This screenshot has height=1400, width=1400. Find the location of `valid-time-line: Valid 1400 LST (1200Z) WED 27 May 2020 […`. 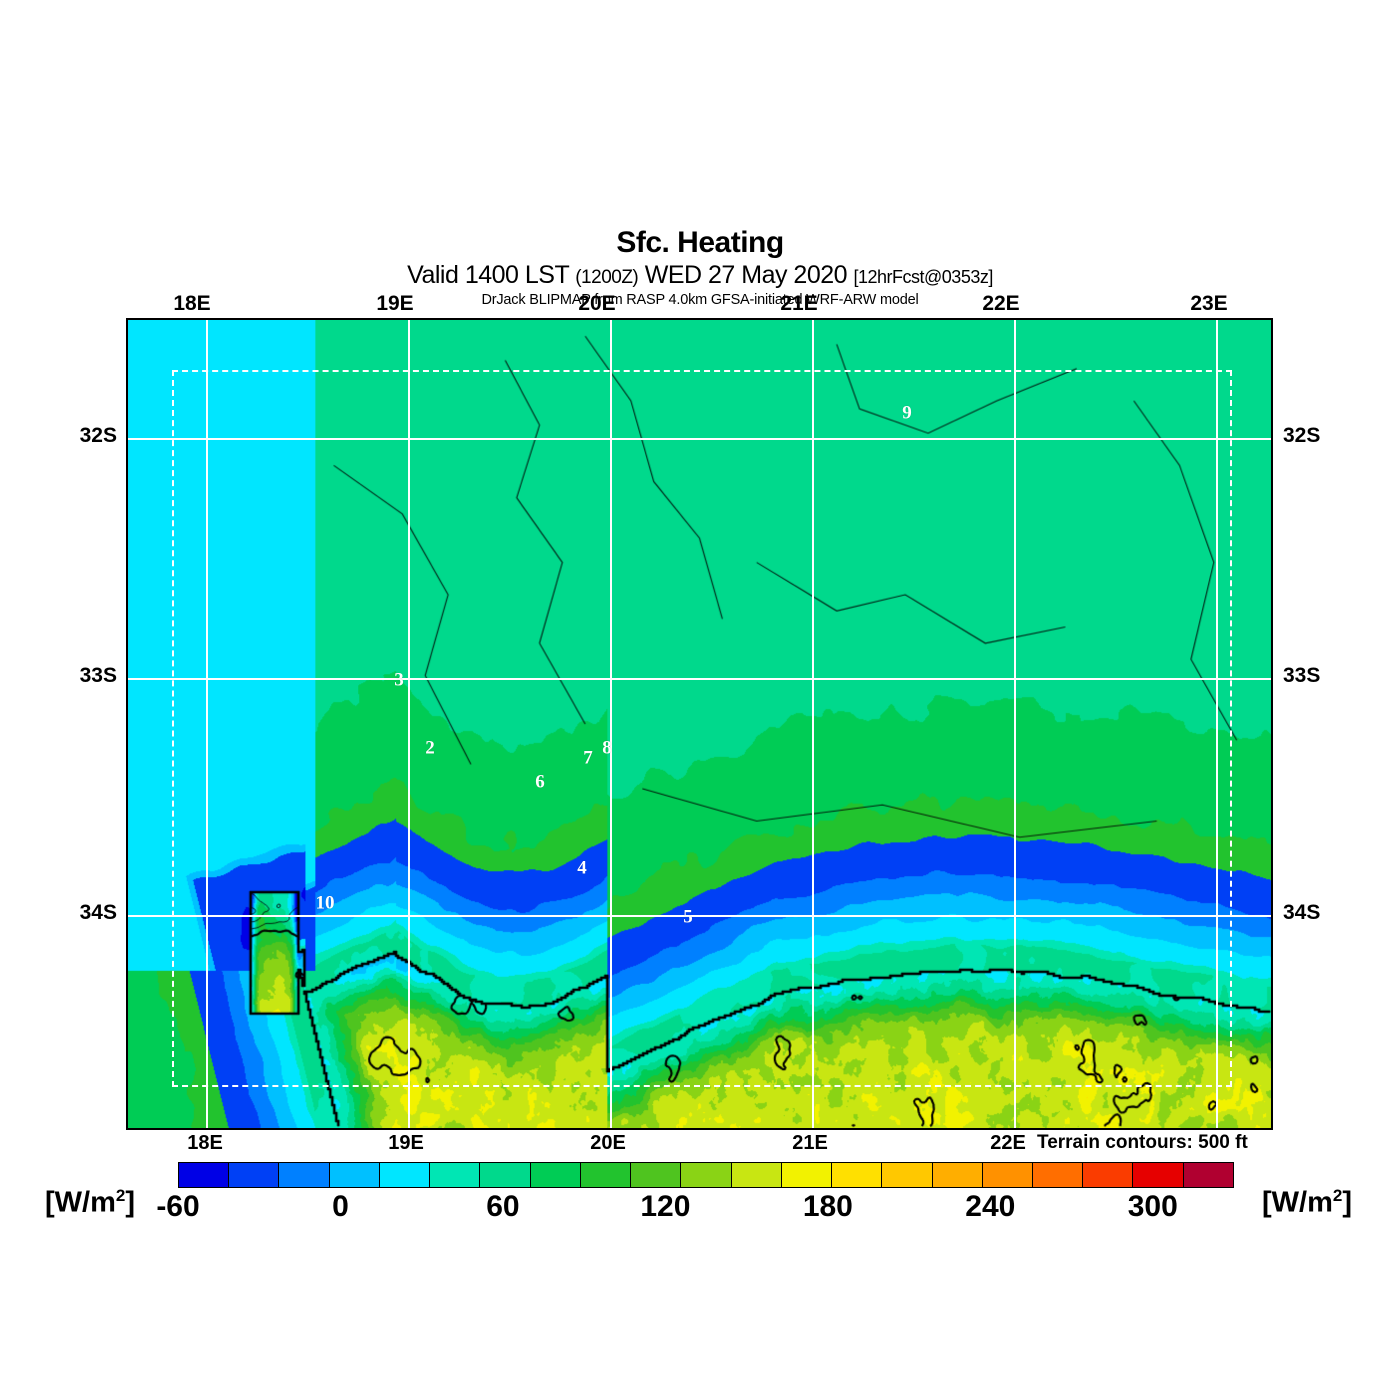

valid-time-line: Valid 1400 LST (1200Z) WED 27 May 2020 [… is located at coordinates (700, 275).